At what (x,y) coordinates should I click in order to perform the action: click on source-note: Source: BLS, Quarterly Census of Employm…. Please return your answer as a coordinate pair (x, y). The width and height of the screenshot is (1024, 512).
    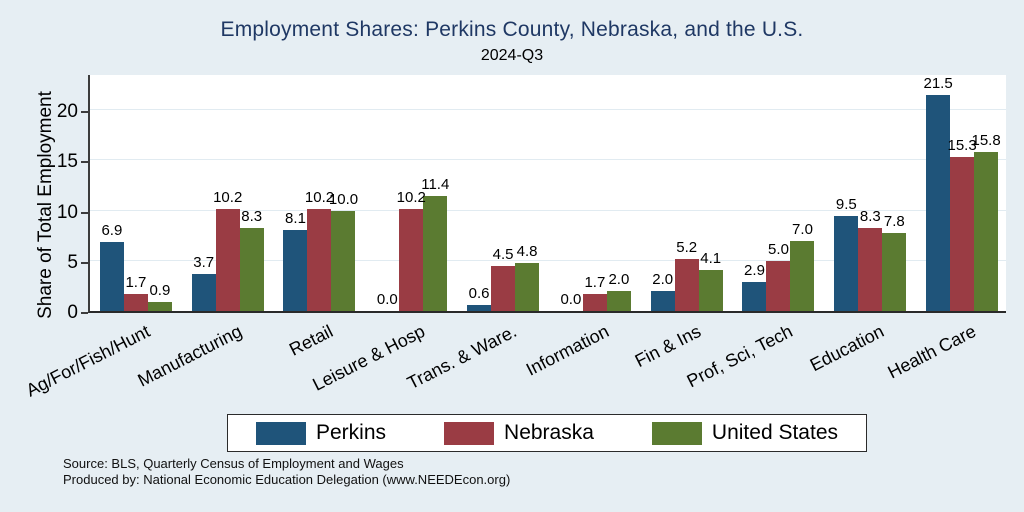
    Looking at the image, I should click on (286, 472).